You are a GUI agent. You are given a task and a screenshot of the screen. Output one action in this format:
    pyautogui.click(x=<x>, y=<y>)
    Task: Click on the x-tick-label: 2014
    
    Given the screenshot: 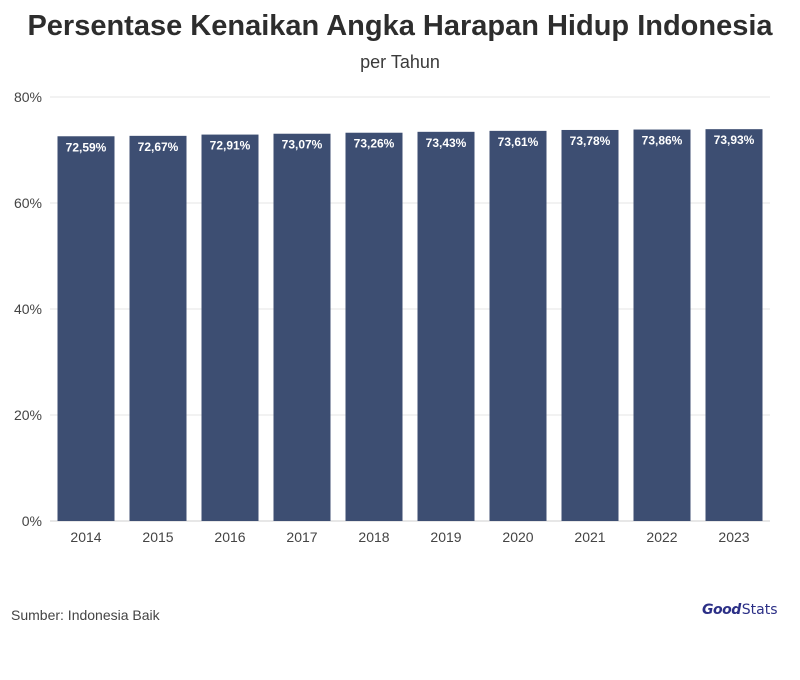 What is the action you would take?
    pyautogui.click(x=85, y=537)
    